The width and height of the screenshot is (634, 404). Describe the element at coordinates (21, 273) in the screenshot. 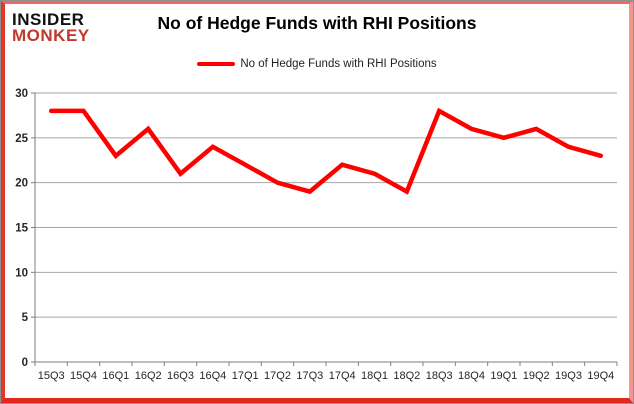

I see `y-tick-label: 10` at that location.